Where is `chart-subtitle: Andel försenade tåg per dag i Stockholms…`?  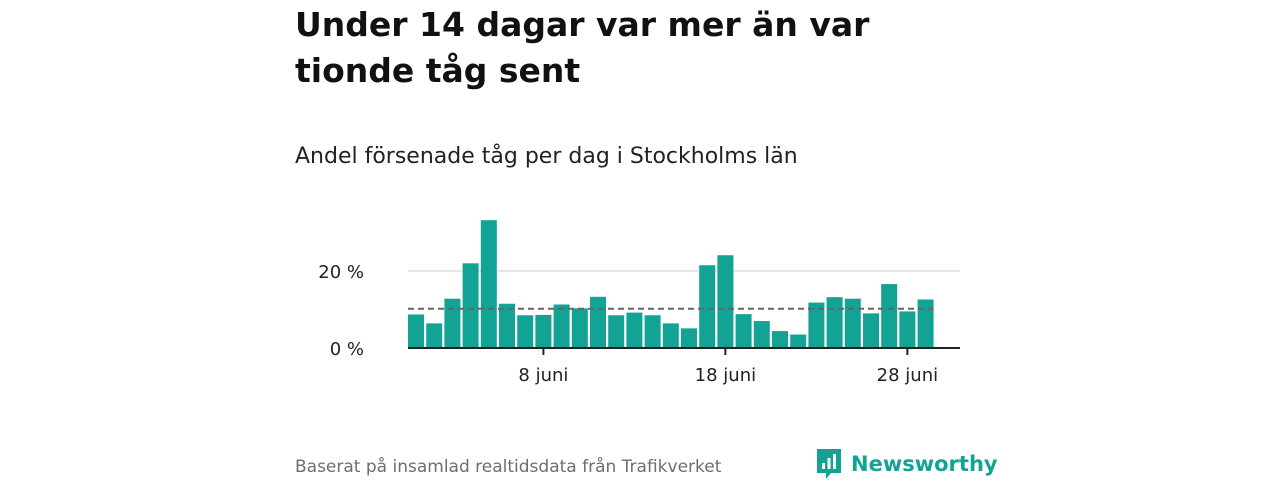
chart-subtitle: Andel försenade tåg per dag i Stockholms… is located at coordinates (546, 156).